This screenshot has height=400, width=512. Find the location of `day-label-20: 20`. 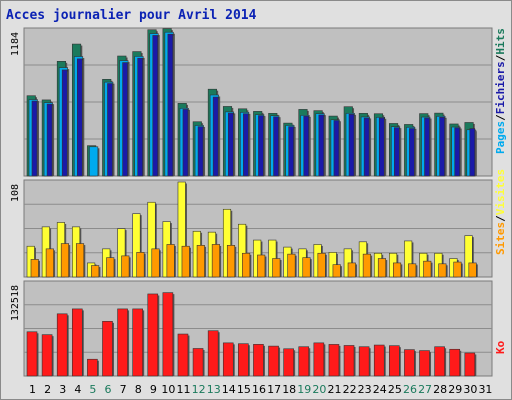

day-label-20: 20 is located at coordinates (319, 389).